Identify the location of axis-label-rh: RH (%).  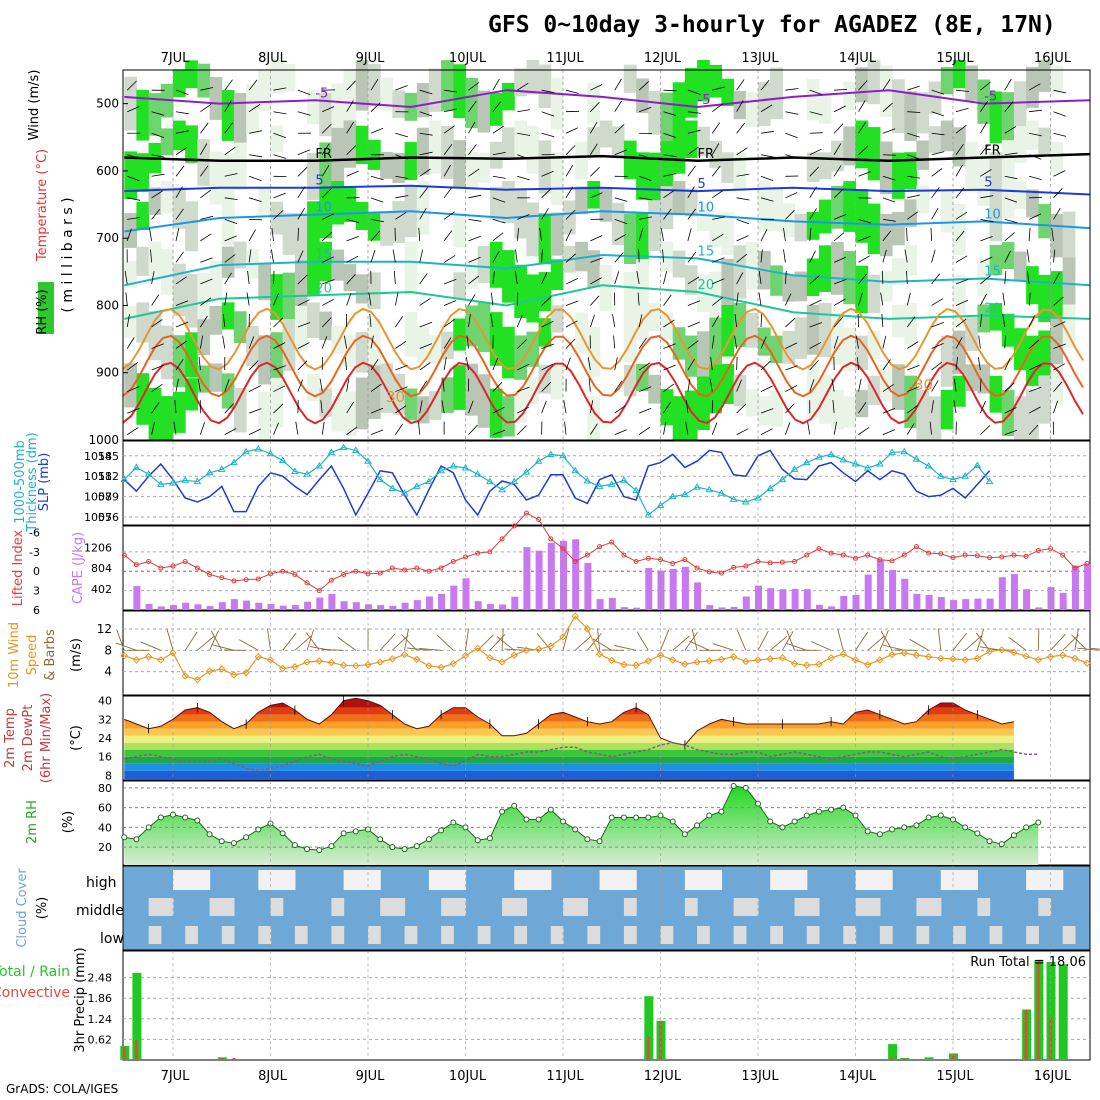
(42, 311).